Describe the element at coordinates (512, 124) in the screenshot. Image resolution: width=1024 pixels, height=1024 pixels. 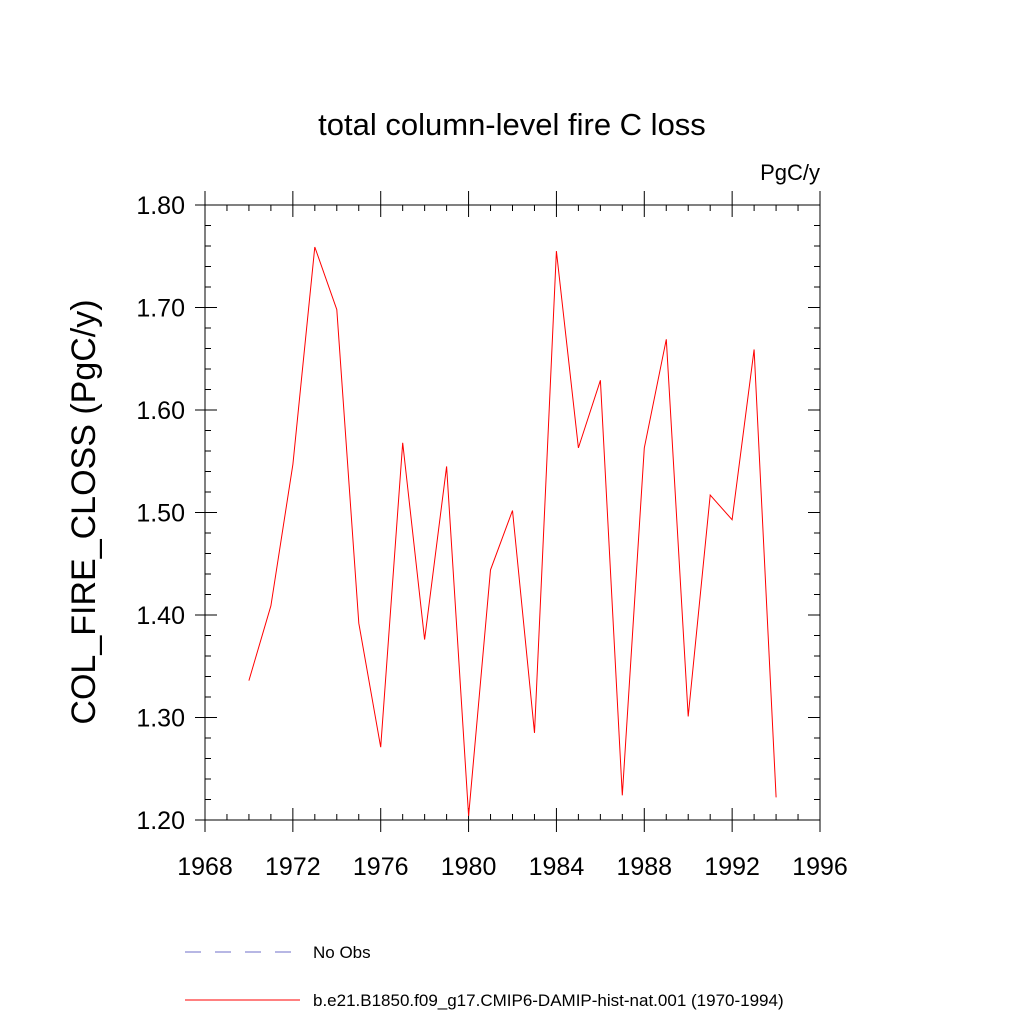
I see `chart-title: total column-level fire C loss` at that location.